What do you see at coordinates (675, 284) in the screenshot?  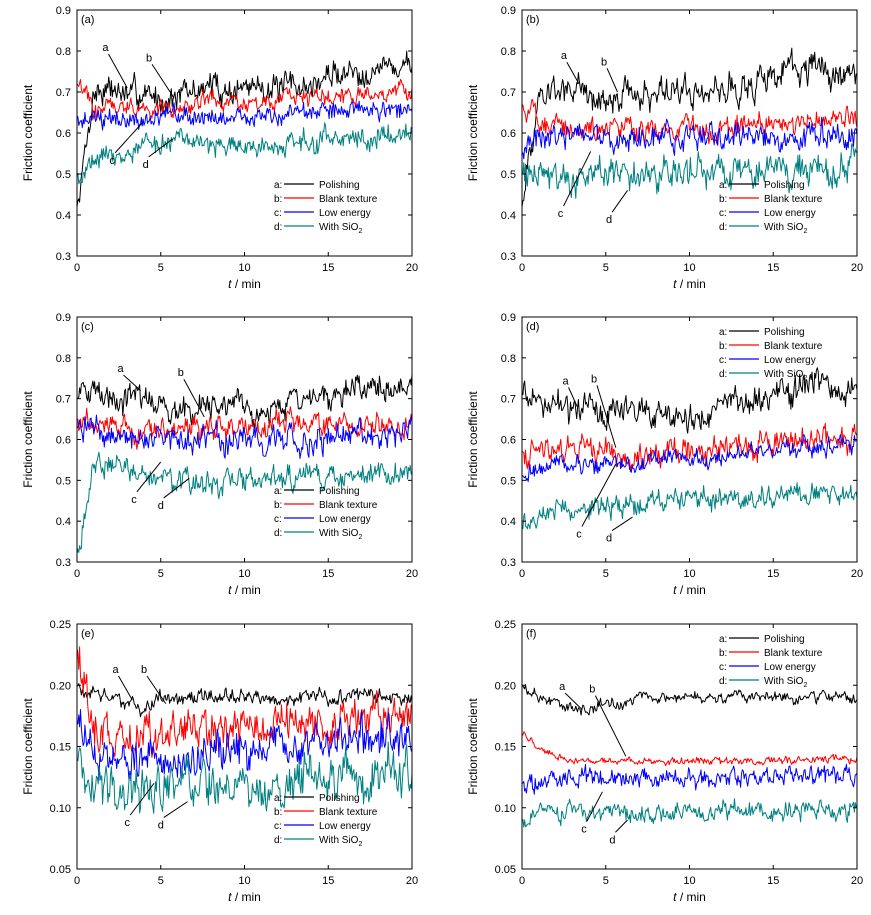 I see `x-axis-label-var: t` at bounding box center [675, 284].